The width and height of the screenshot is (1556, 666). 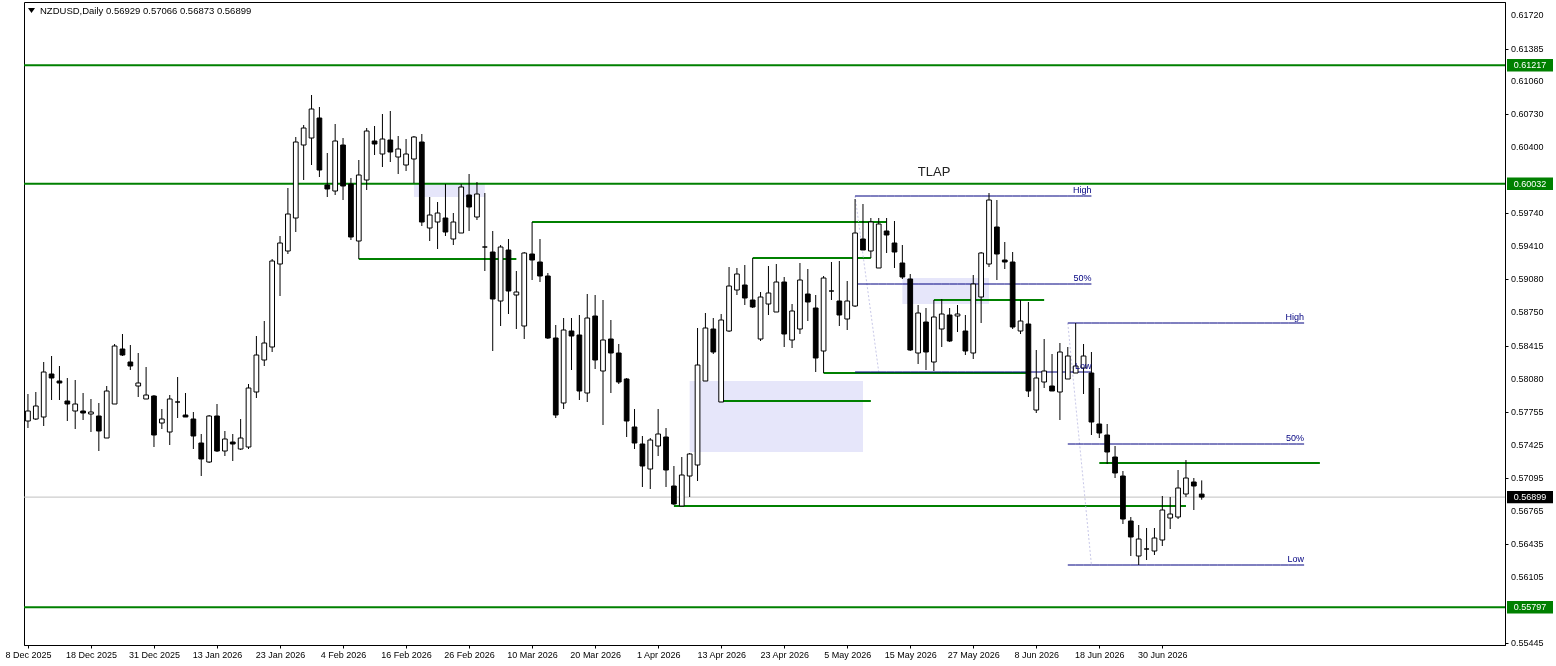 What do you see at coordinates (1530, 183) in the screenshot?
I see `ref-line-label: 0.60032` at bounding box center [1530, 183].